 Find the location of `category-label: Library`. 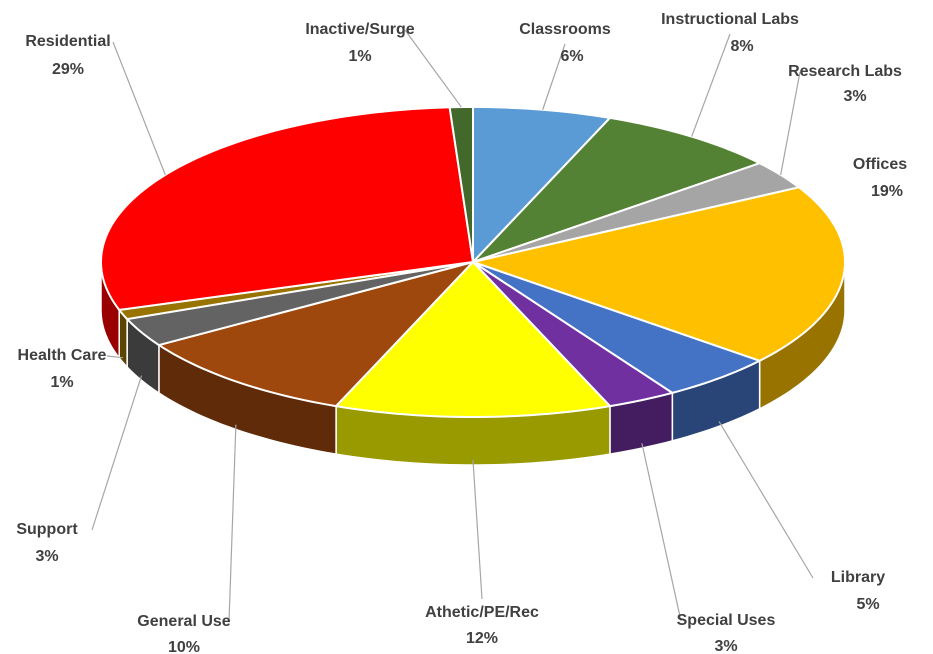

category-label: Library is located at coordinates (858, 577).